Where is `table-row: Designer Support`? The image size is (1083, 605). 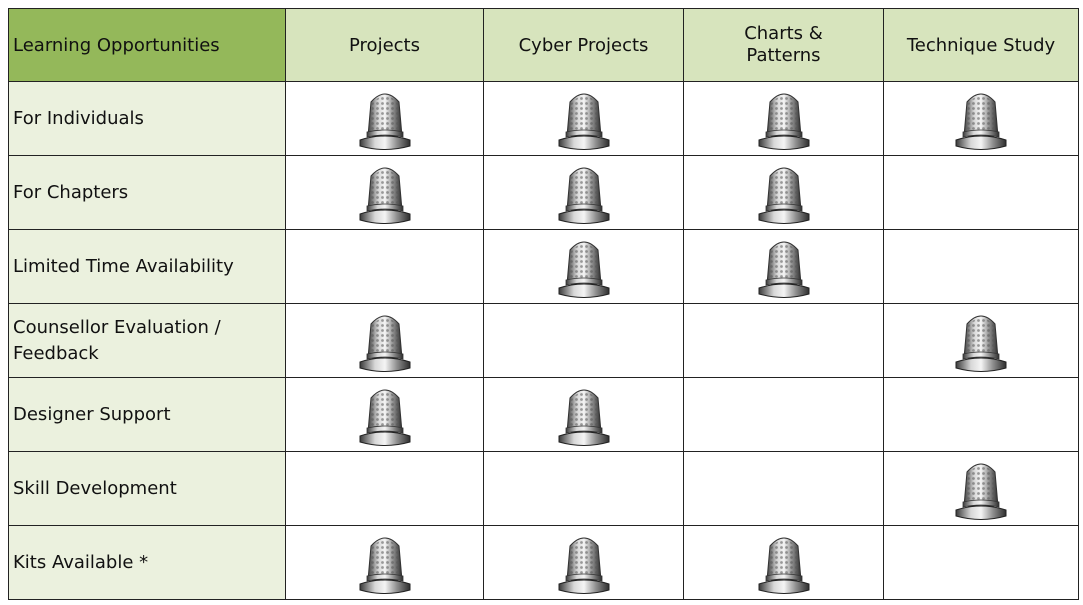
table-row: Designer Support is located at coordinates (543, 414).